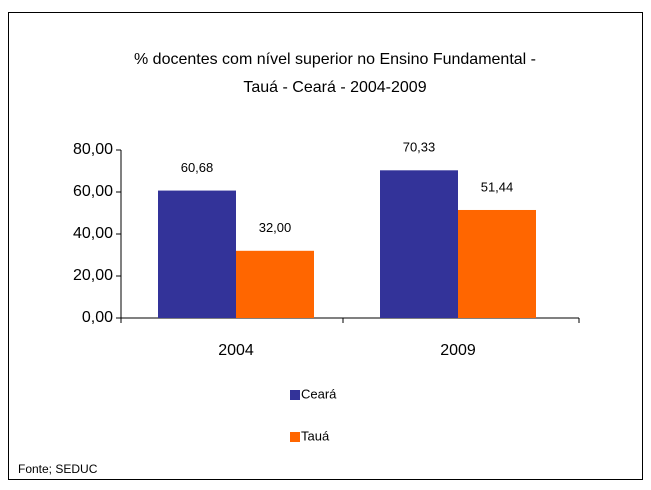  What do you see at coordinates (319, 393) in the screenshot?
I see `legend-label: Ceará` at bounding box center [319, 393].